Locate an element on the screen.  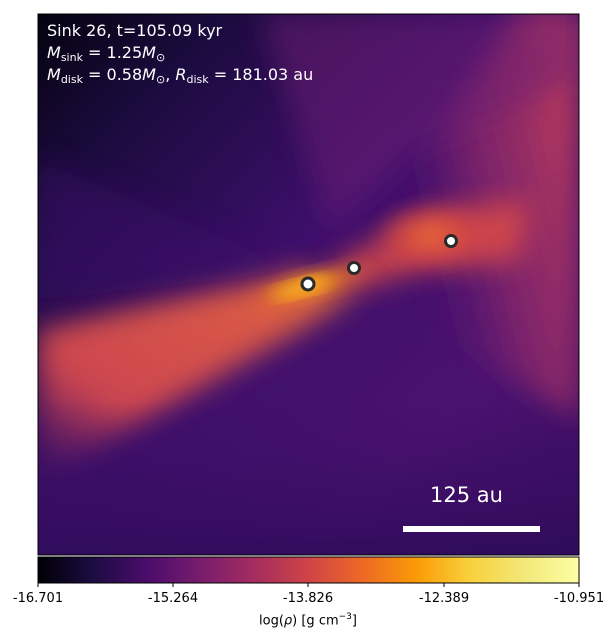
colorbar is located at coordinates (308, 570).